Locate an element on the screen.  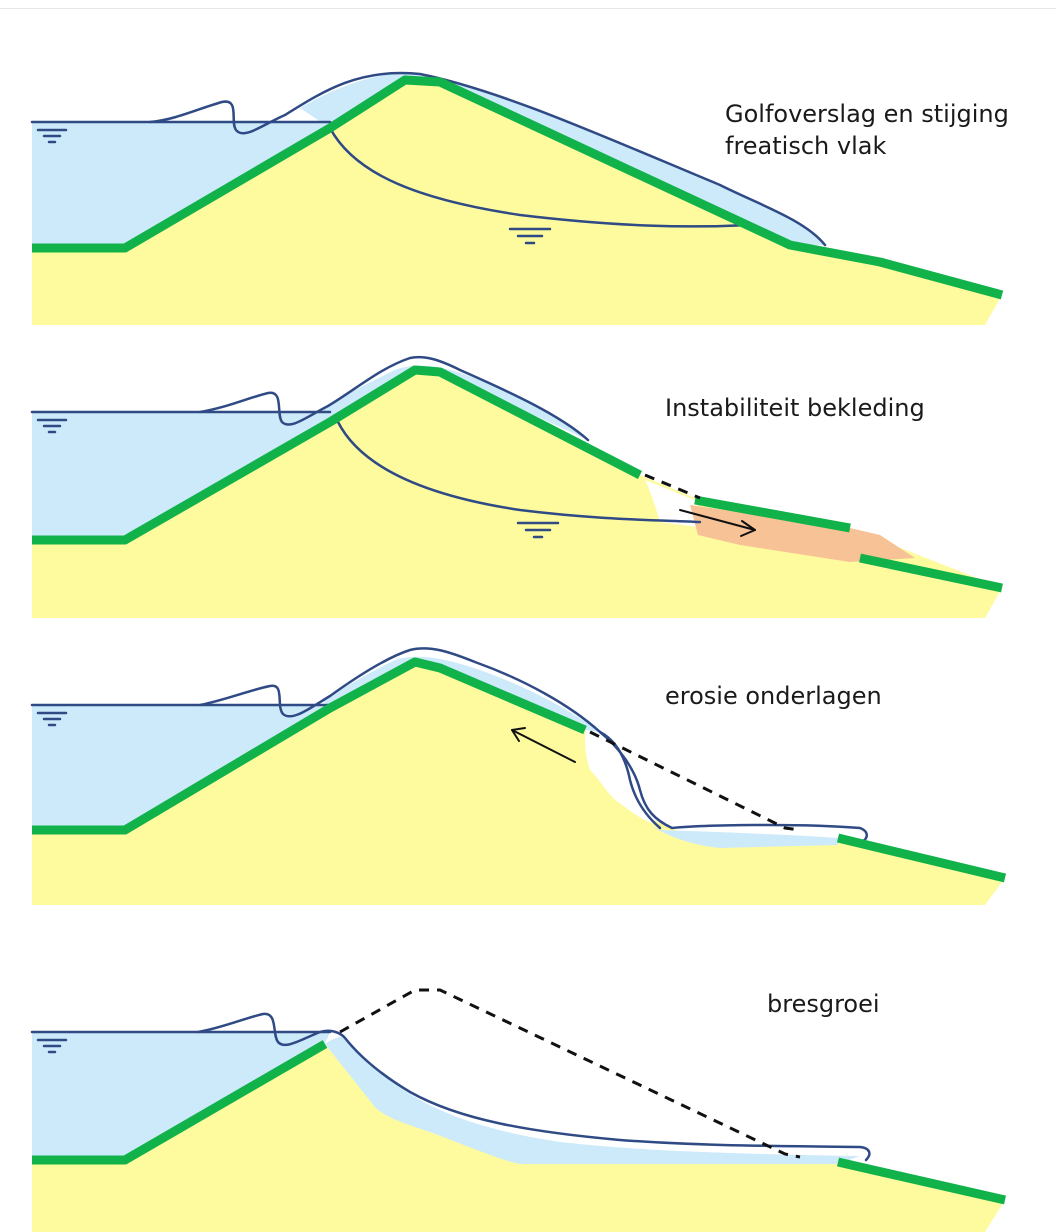
erosion-flow-line is located at coordinates (733, 787).